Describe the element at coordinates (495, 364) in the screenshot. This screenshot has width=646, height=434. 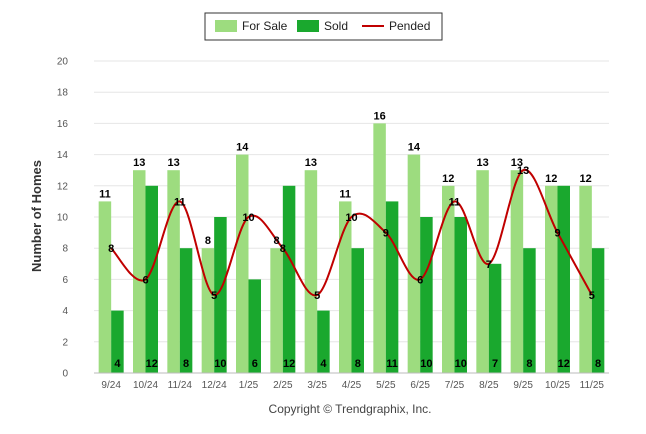
I see `label-sold: 7` at that location.